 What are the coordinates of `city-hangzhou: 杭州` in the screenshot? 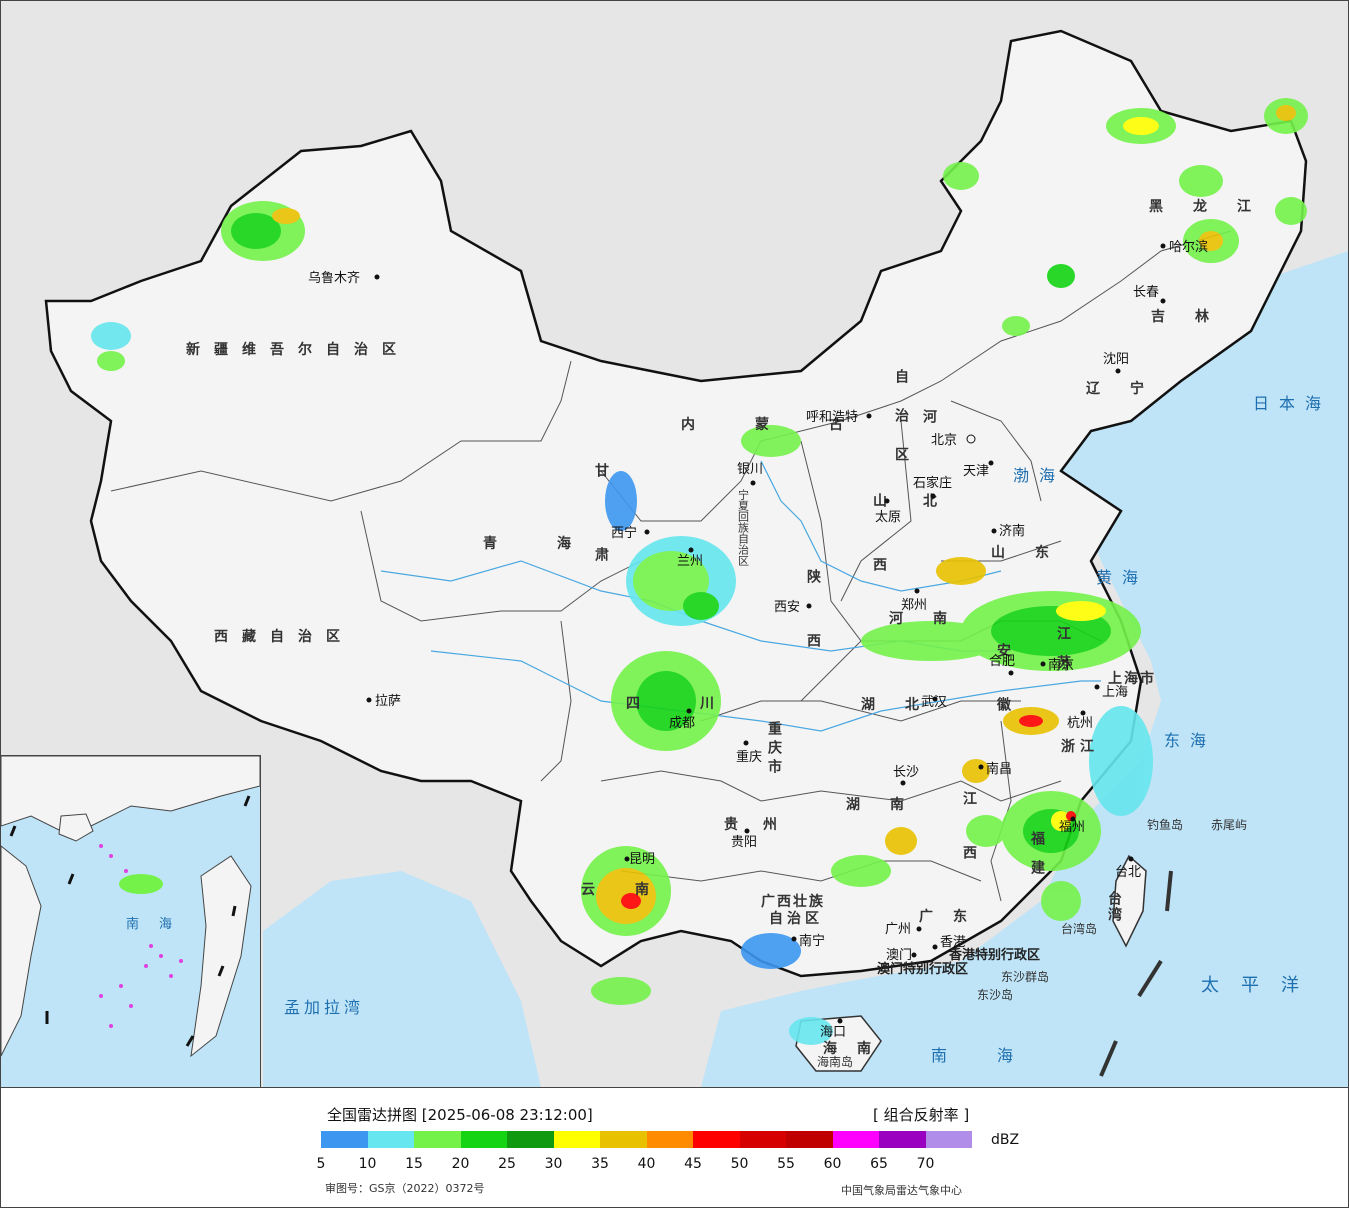 It's located at (1080, 723).